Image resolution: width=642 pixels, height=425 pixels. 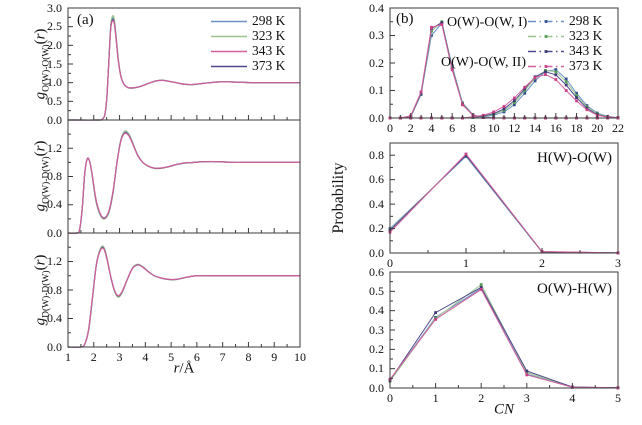 What do you see at coordinates (514, 128) in the screenshot?
I see `tick-label: 12` at bounding box center [514, 128].